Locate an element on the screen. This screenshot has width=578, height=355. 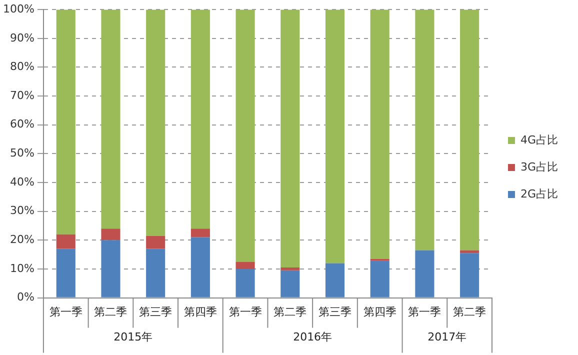
y-tick-label: 0% is located at coordinates (25, 297).